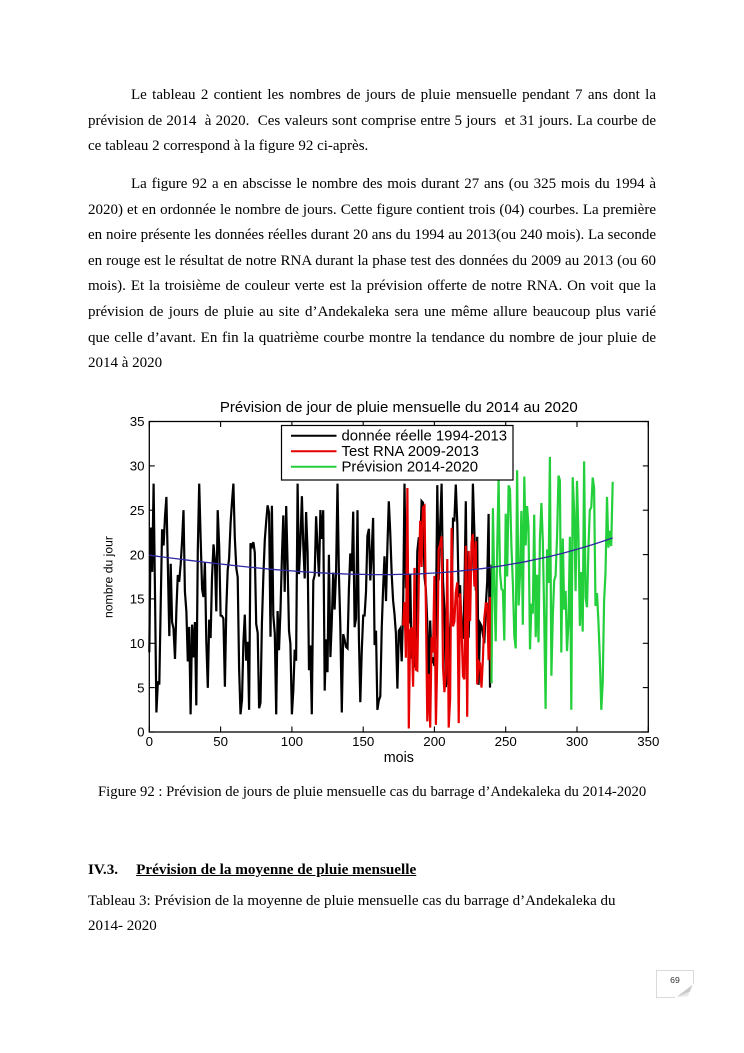  I want to click on svg-text: mois, so click(399, 758).